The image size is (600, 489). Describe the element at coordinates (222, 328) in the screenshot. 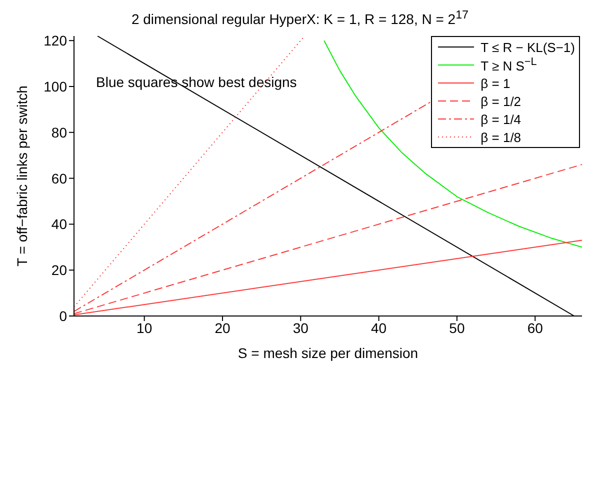

I see `x-tick-label: 20` at that location.